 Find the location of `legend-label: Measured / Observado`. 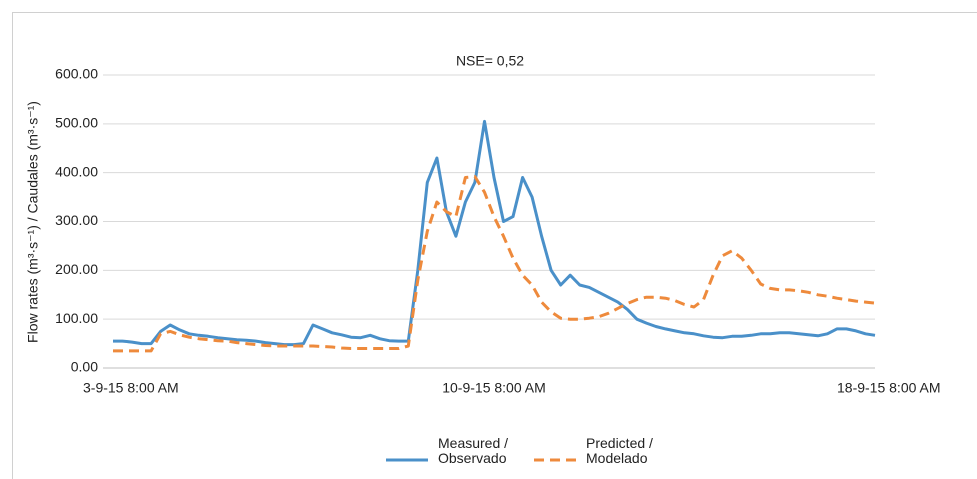

legend-label: Measured / Observado is located at coordinates (473, 450).